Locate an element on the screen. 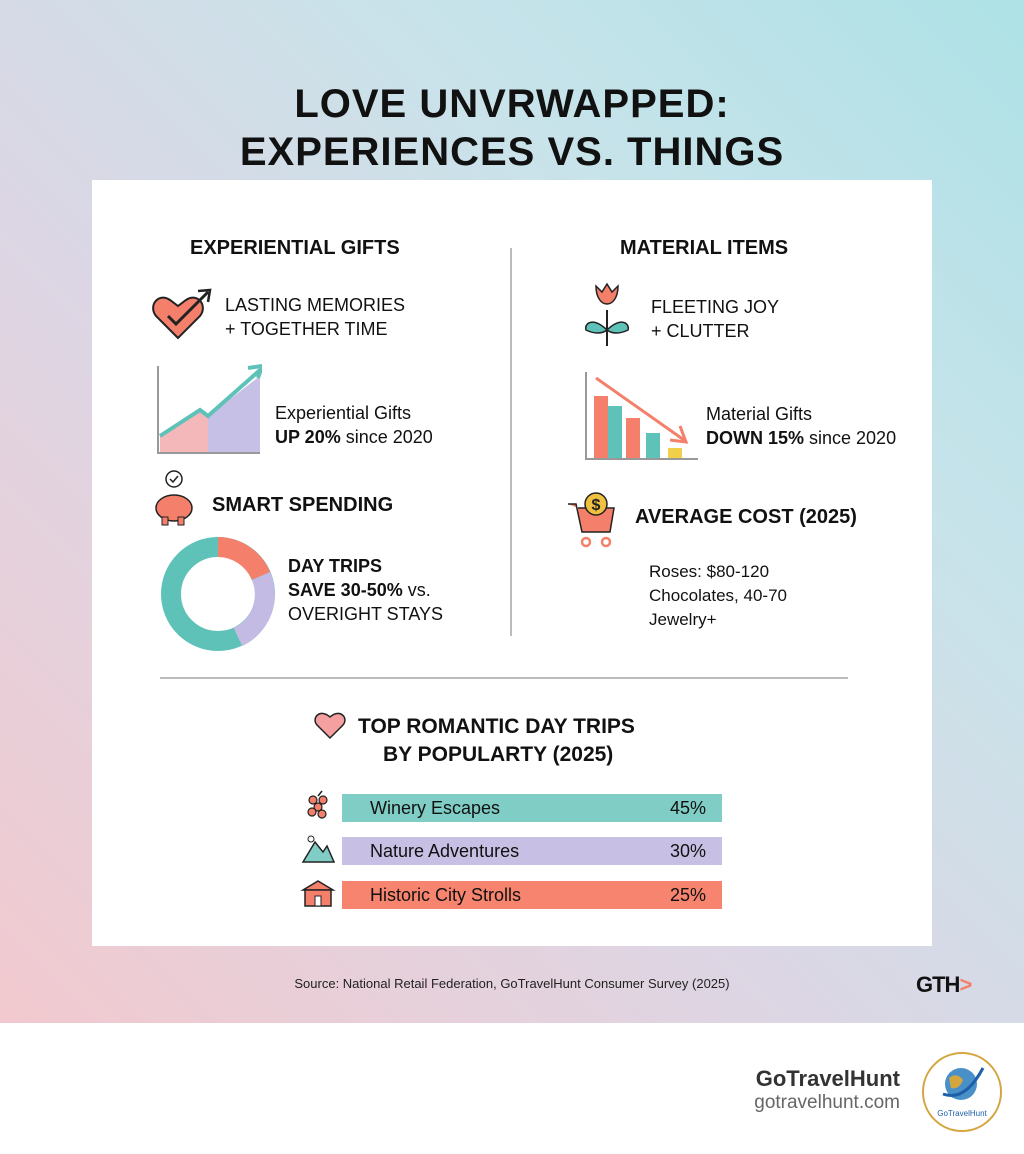 This screenshot has width=1024, height=1154. brand-name: GoTravelHunt is located at coordinates (827, 1078).